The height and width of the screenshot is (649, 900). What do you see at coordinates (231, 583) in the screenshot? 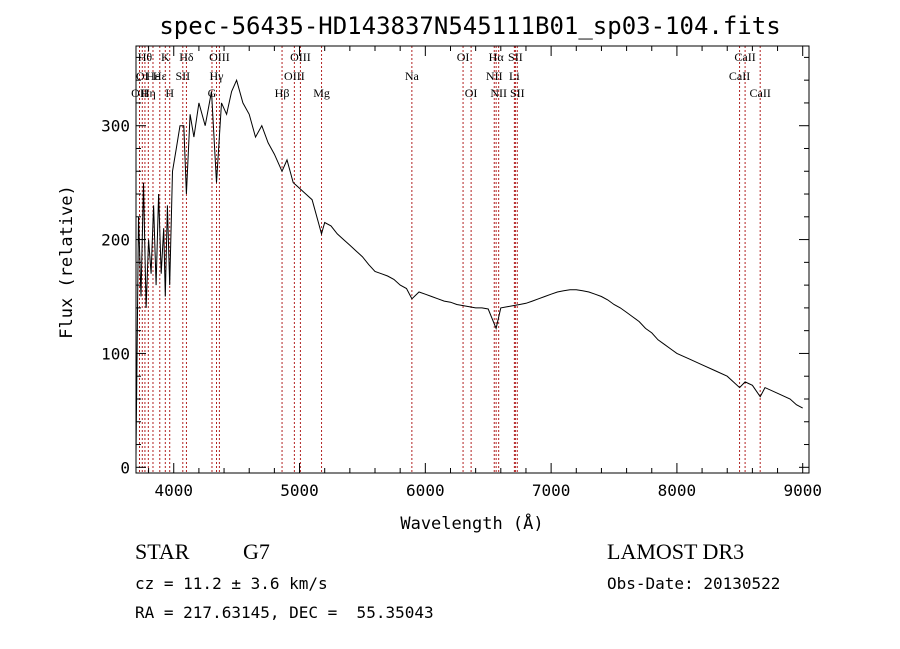
I see `redshift-velocity: cz = 11.2 ± 3.6 km/s` at bounding box center [231, 583].